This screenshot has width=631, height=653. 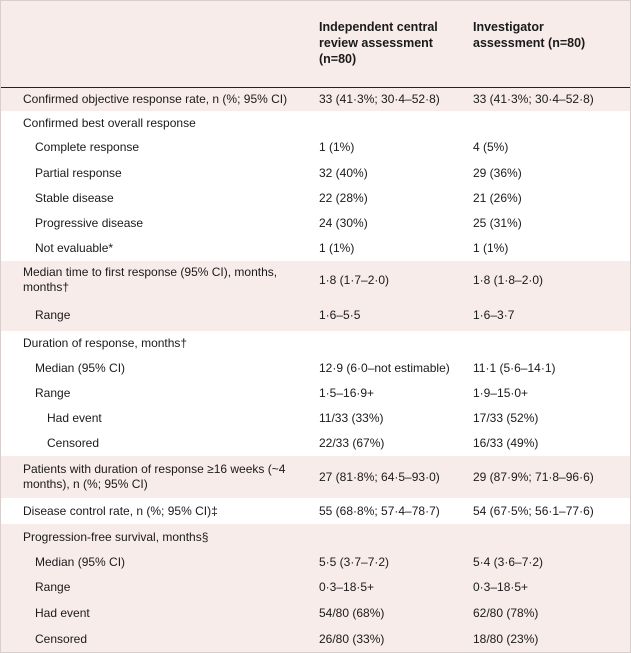 What do you see at coordinates (352, 612) in the screenshot?
I see `cell-value: 54/80 (68%)` at bounding box center [352, 612].